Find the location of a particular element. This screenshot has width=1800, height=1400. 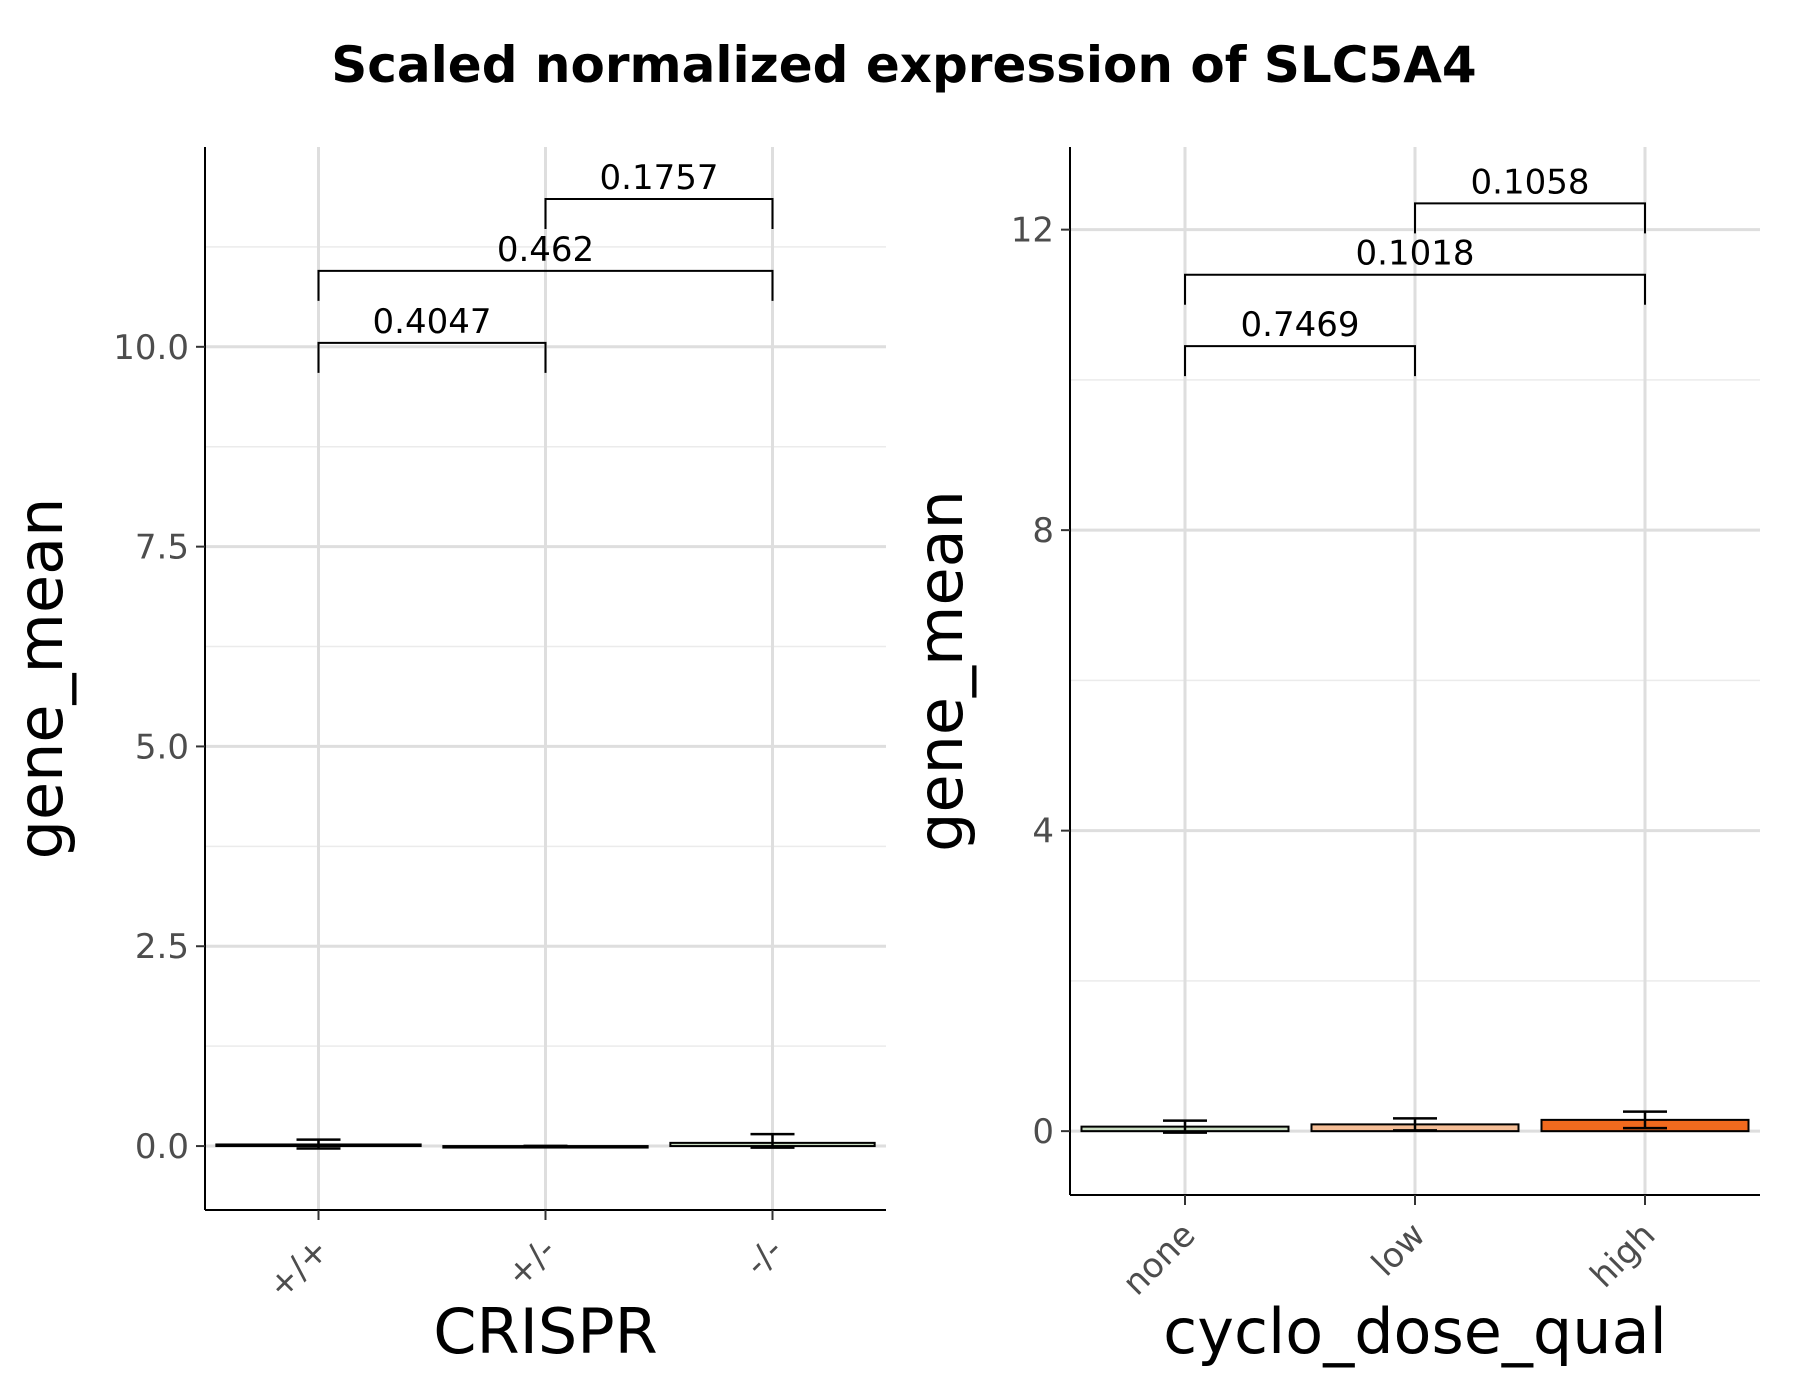

x-tick-label: -/- is located at coordinates (764, 1257).